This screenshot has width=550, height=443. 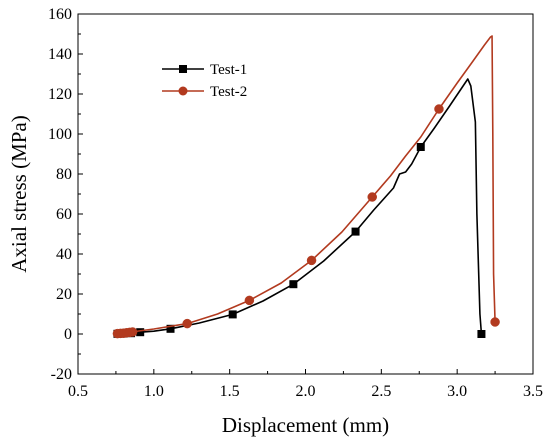 What do you see at coordinates (533, 391) in the screenshot?
I see `x-tick-label: 3.5` at bounding box center [533, 391].